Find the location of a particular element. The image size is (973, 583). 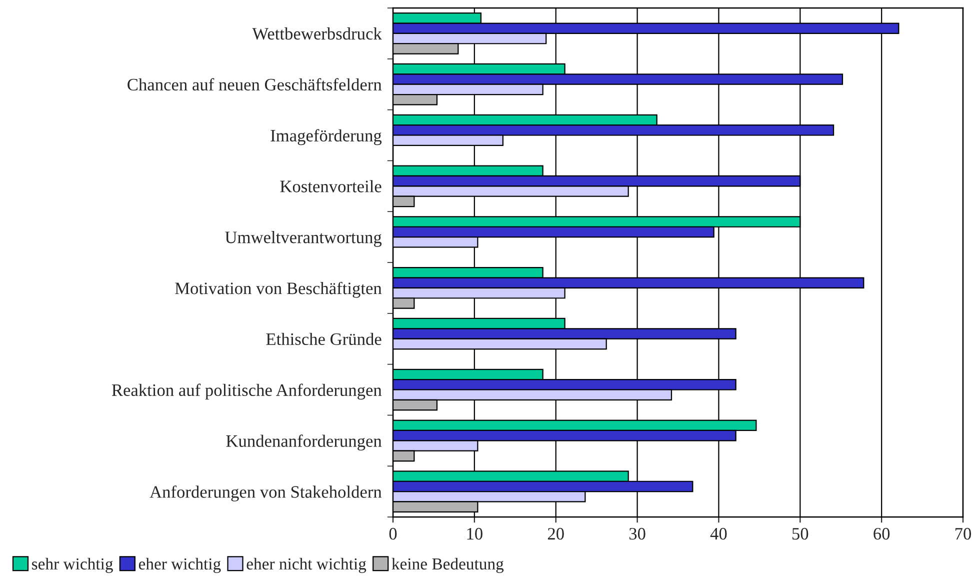

legend-label: sehr wichtig is located at coordinates (72, 565).